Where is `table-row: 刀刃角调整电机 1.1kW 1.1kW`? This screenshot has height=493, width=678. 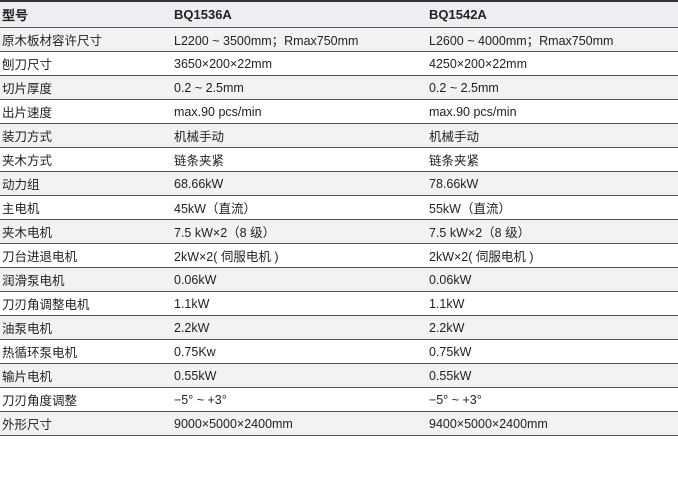
table-row: 刀刃角调整电机 1.1kW 1.1kW is located at coordinates (339, 303).